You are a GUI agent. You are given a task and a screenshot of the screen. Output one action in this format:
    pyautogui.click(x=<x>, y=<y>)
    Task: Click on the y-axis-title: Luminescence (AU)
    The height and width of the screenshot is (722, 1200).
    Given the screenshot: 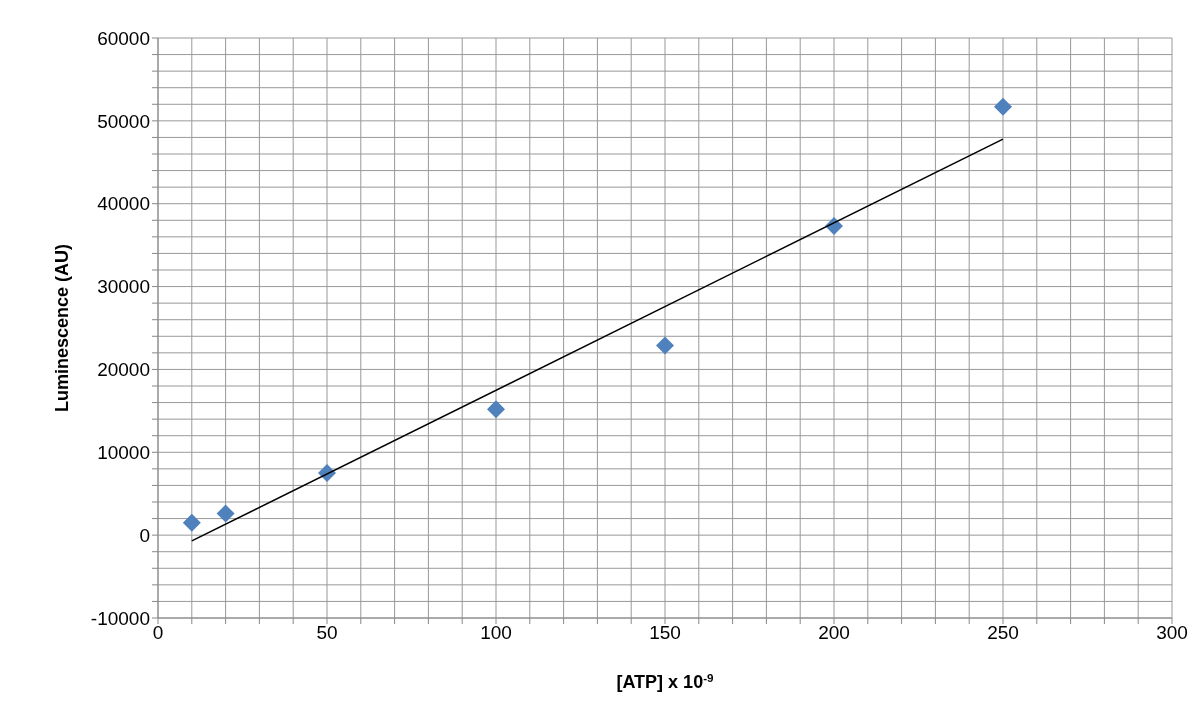 What is the action you would take?
    pyautogui.click(x=62, y=328)
    